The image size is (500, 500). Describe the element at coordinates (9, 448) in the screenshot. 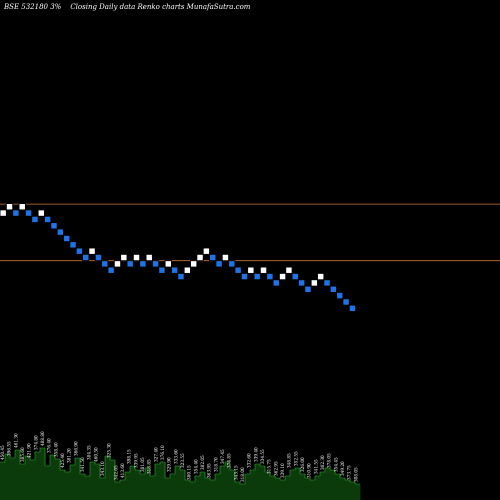

I see `volume-label: 396.55` at that location.